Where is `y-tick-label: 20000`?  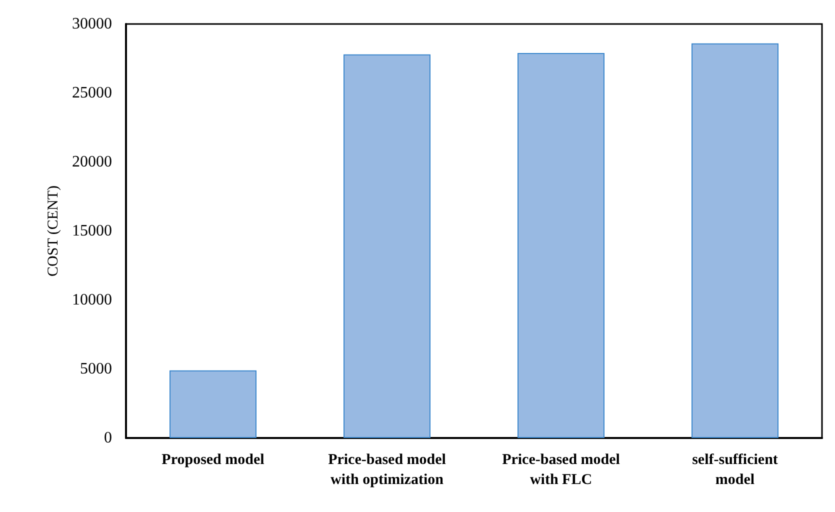 y-tick-label: 20000 is located at coordinates (92, 162).